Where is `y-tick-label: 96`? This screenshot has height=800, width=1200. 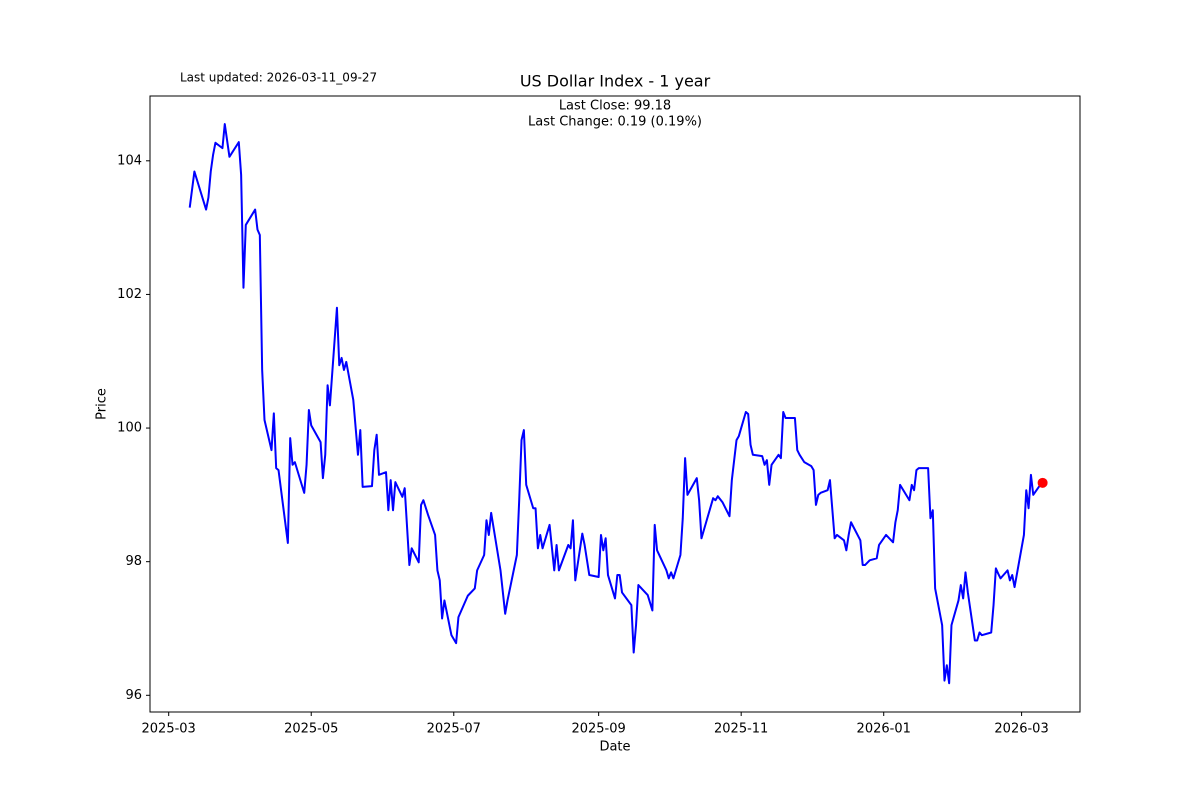
y-tick-label: 96 is located at coordinates (133, 695).